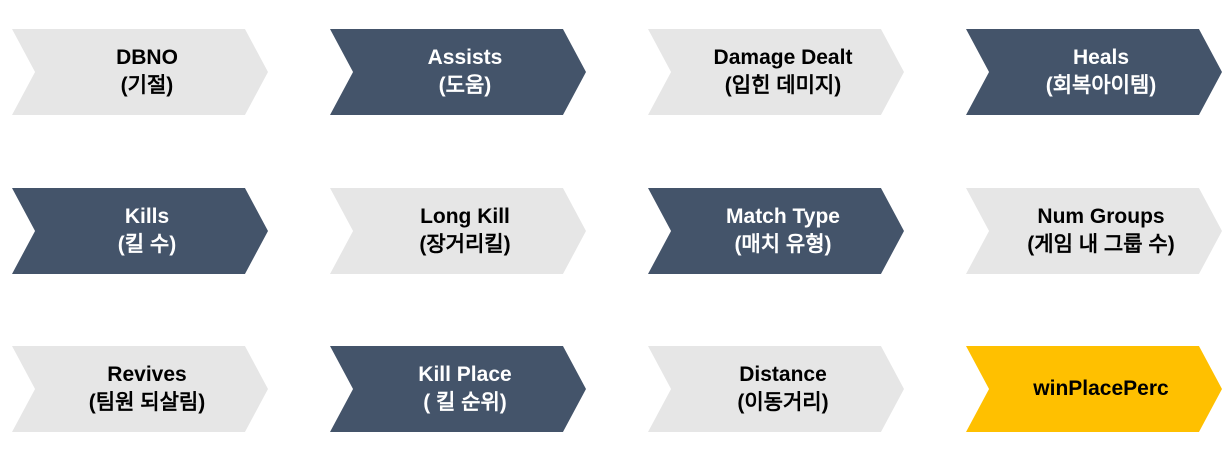 This screenshot has width=1230, height=452. Describe the element at coordinates (465, 85) in the screenshot. I see `feature-subtitle: (도움)` at that location.